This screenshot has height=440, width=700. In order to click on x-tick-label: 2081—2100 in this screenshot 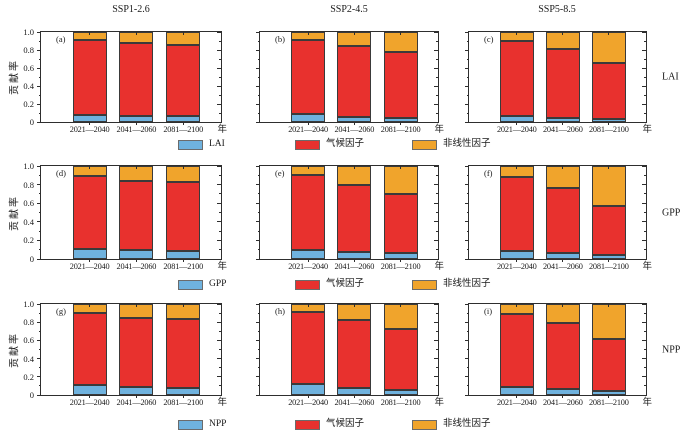, I will do `click(183, 402)`.